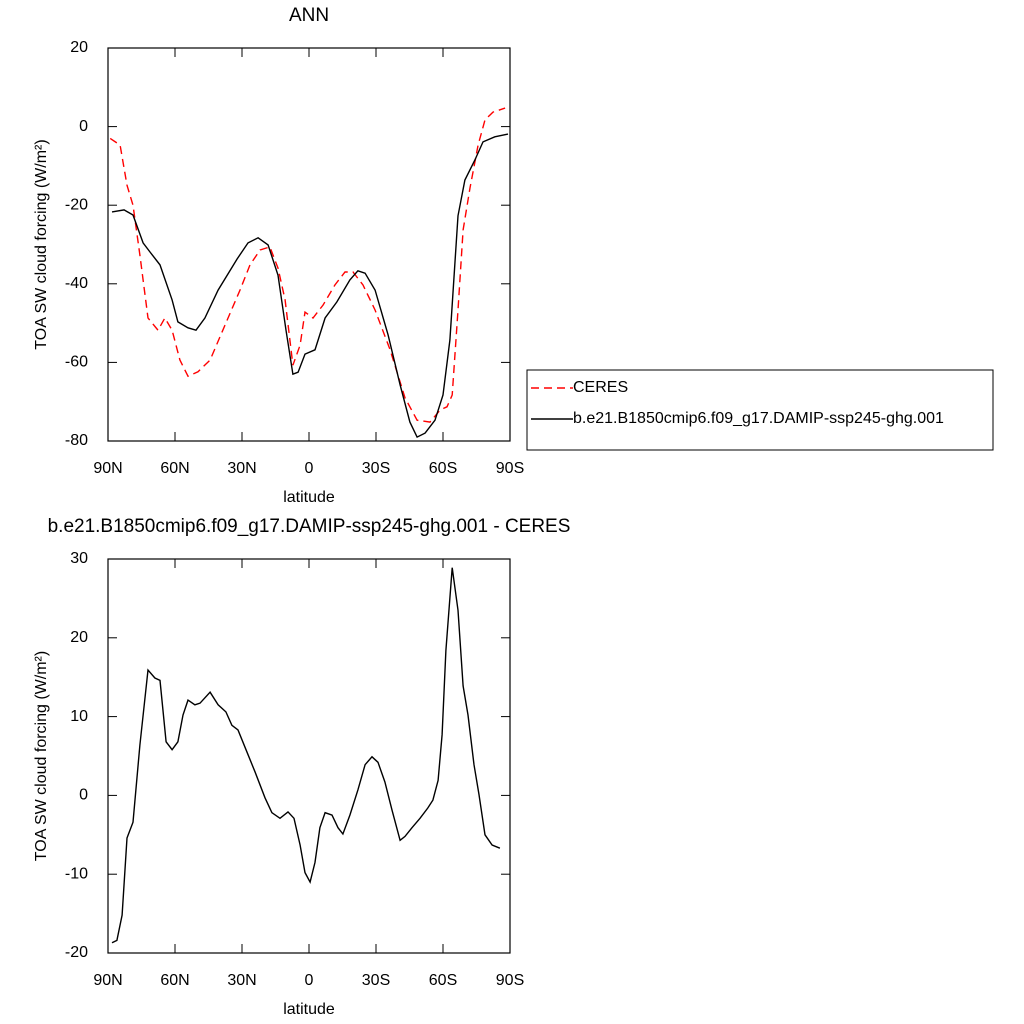 This screenshot has height=1024, width=1024. What do you see at coordinates (76, 283) in the screenshot?
I see `y-tick-label: -40` at bounding box center [76, 283].